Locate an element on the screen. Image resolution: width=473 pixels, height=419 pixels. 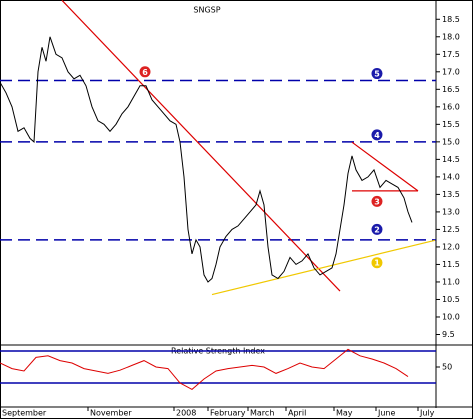
y-tick-label: 10.0 is located at coordinates (451, 316).